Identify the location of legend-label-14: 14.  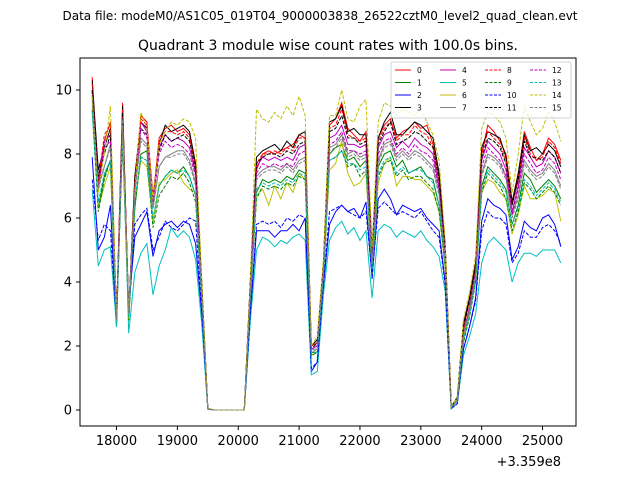
(557, 95).